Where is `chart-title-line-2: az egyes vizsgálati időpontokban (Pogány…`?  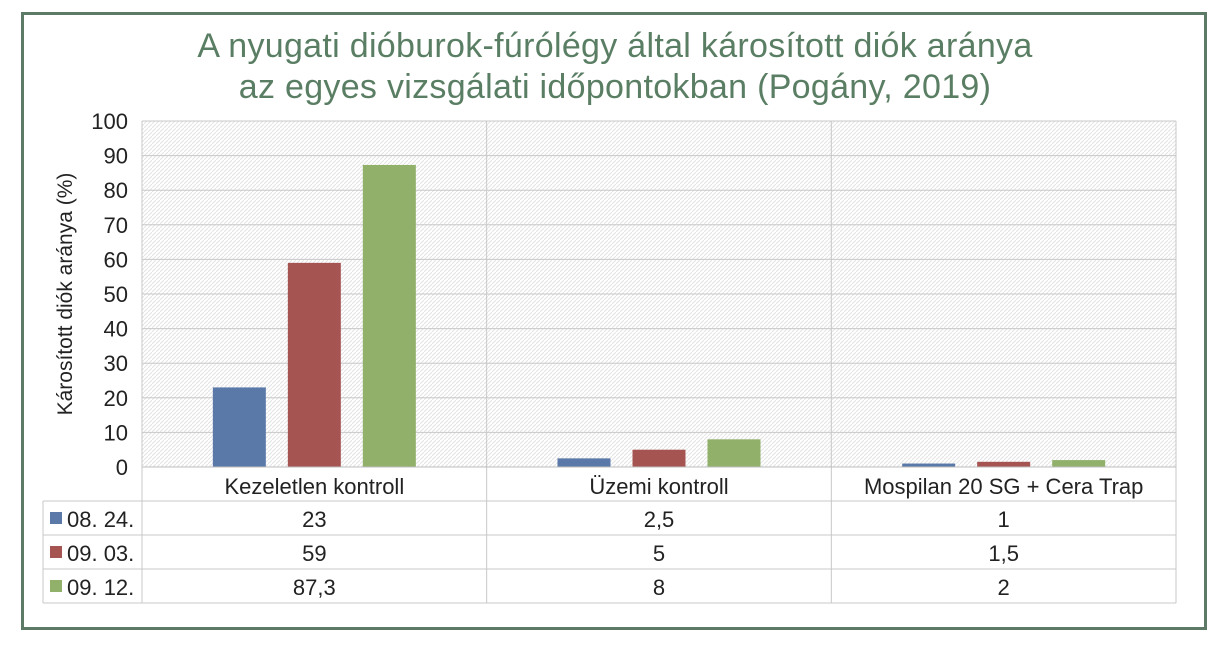 chart-title-line-2: az egyes vizsgálati időpontokban (Pogány… is located at coordinates (615, 87).